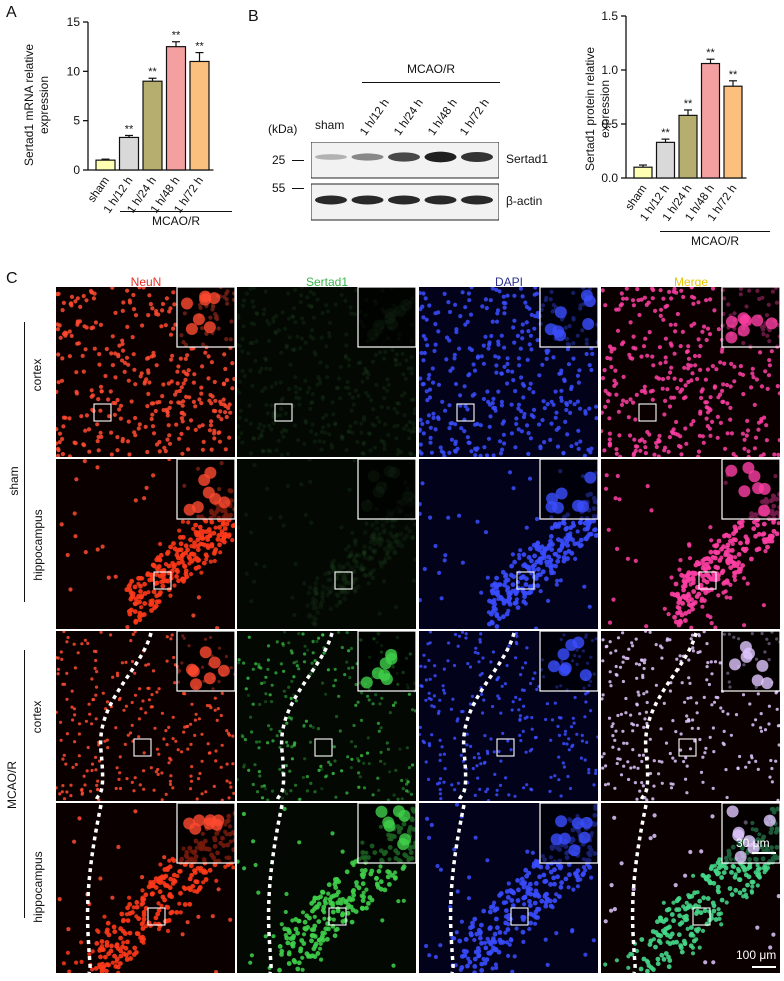 Image resolution: width=784 pixels, height=981 pixels. I want to click on chart-a-ylabel-line2: expression, so click(44, 105).